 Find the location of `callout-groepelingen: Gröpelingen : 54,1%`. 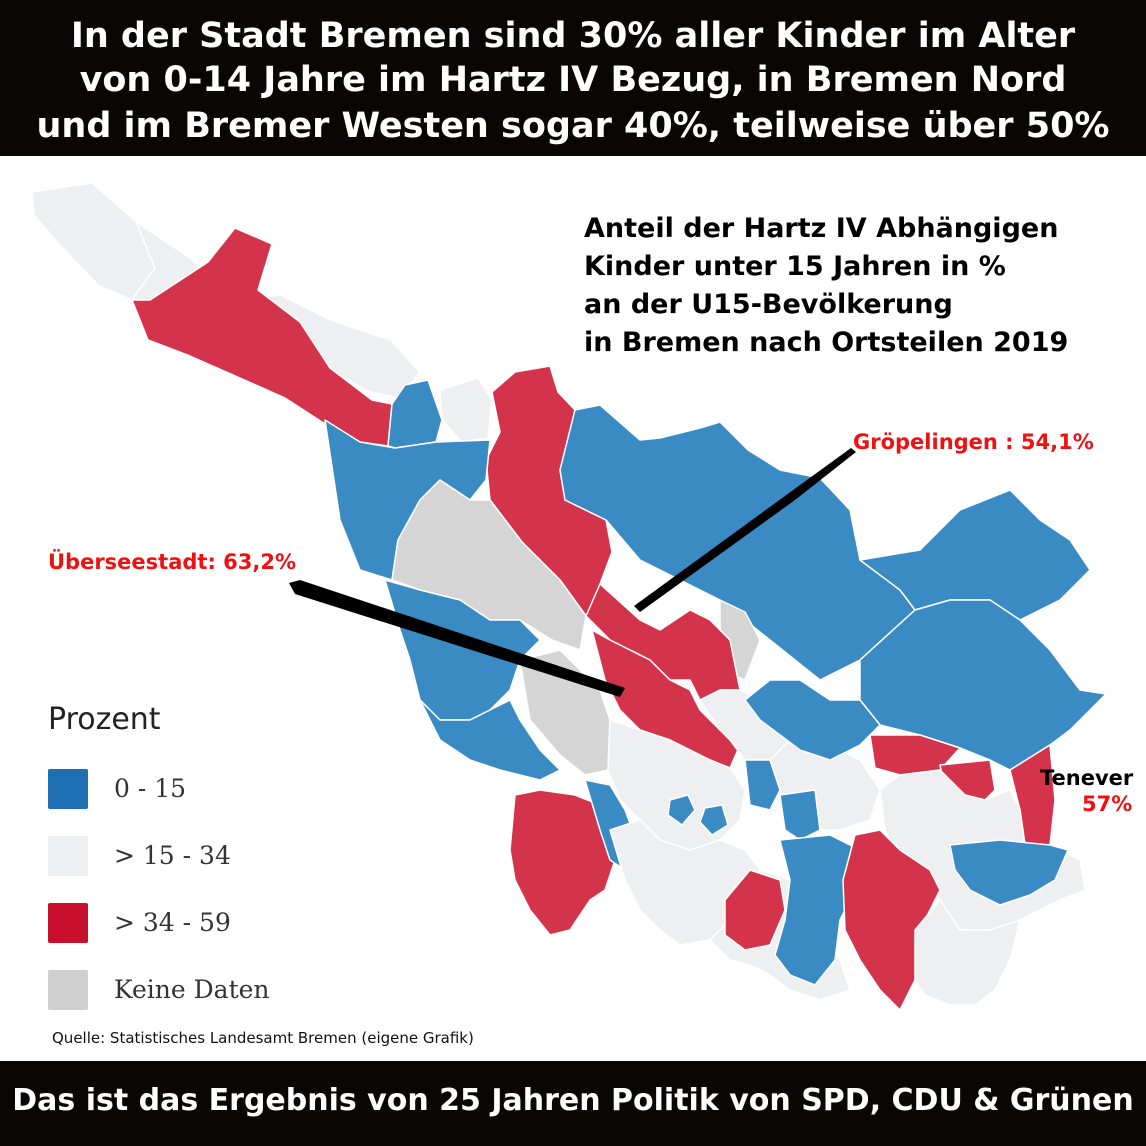

callout-groepelingen: Gröpelingen : 54,1% is located at coordinates (973, 442).